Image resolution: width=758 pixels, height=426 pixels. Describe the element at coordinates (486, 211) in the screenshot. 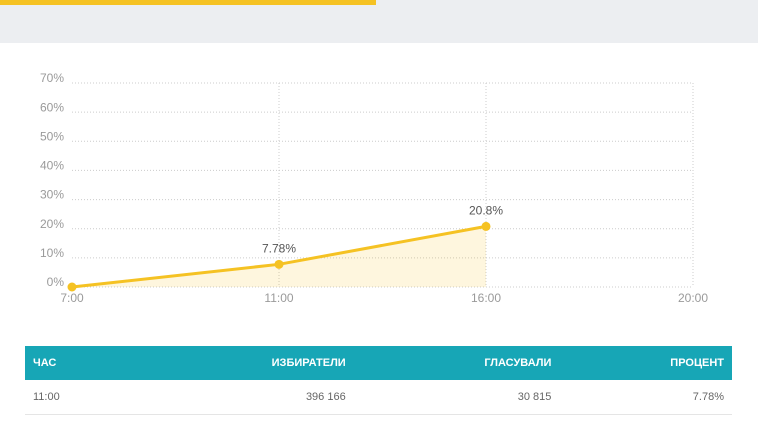

I see `data-label: 20.8%` at that location.